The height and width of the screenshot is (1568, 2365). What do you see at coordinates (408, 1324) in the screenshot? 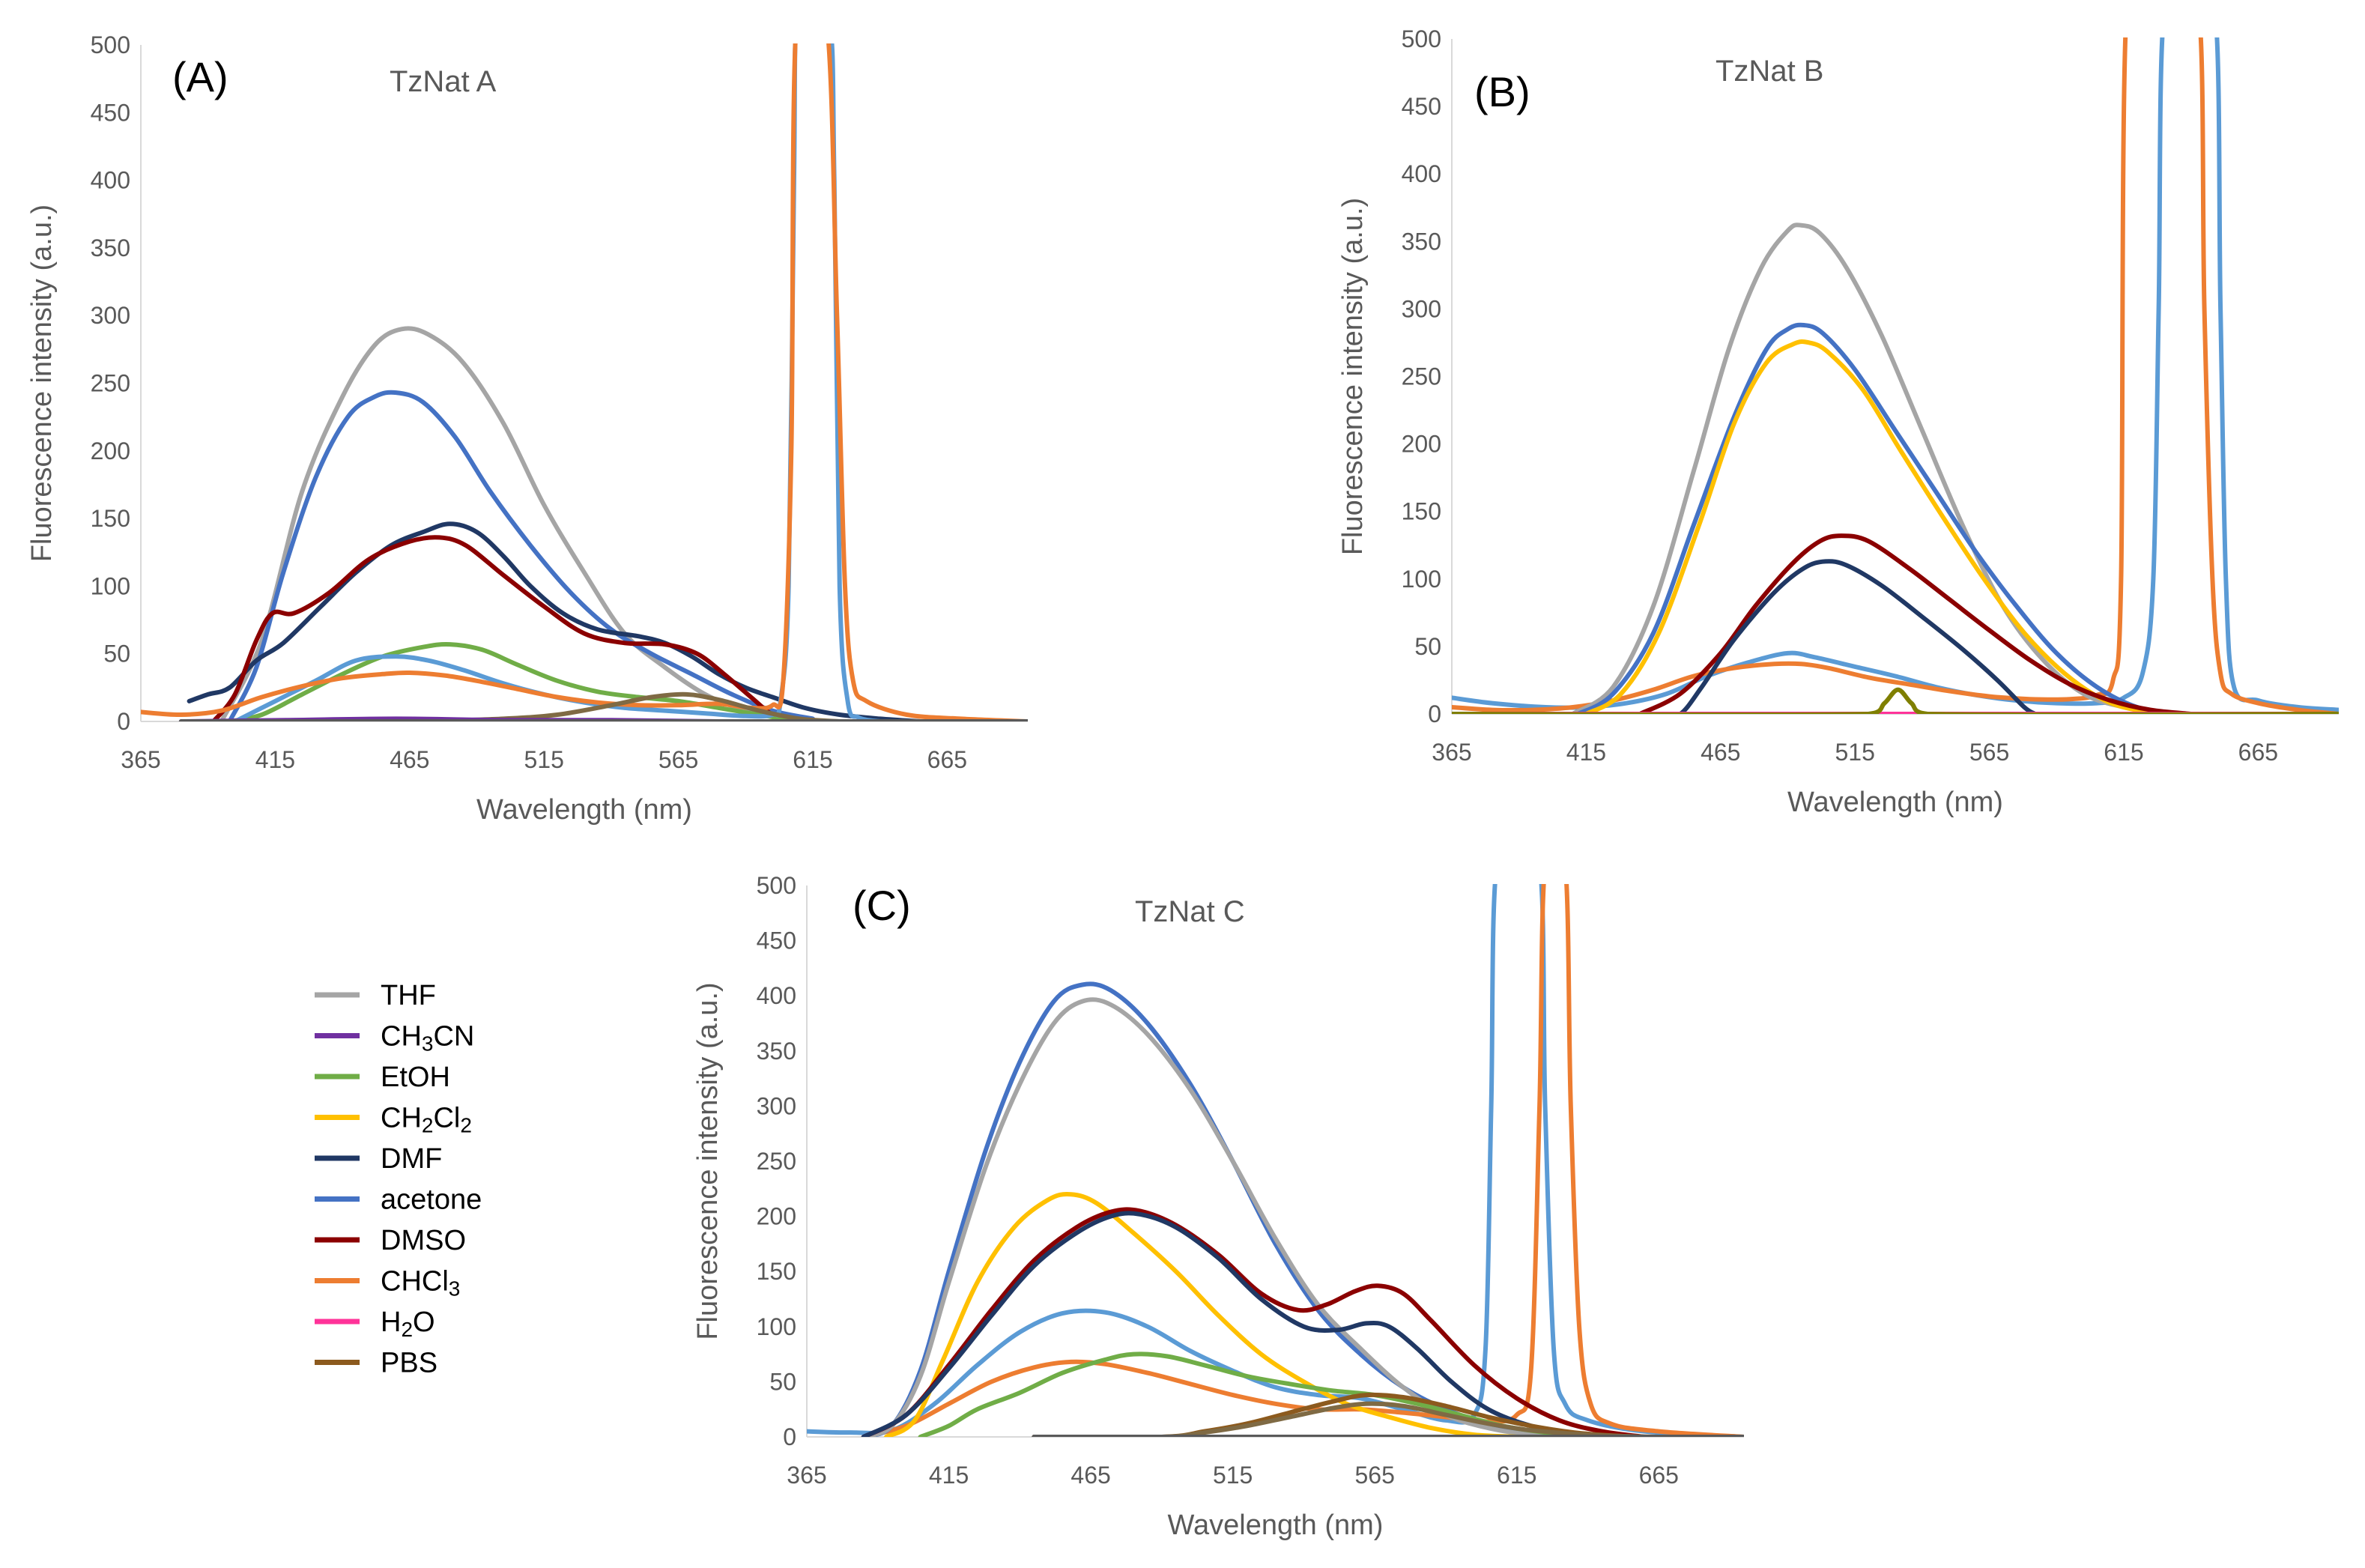
I see `legend-label: H2O` at bounding box center [408, 1324].